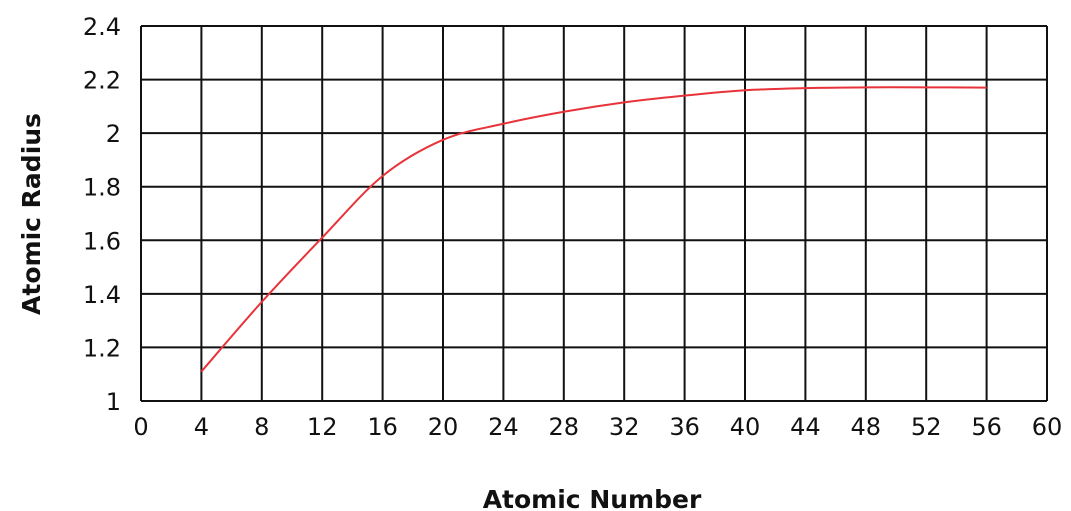 The width and height of the screenshot is (1071, 511). I want to click on x-tick-label: 20, so click(443, 427).